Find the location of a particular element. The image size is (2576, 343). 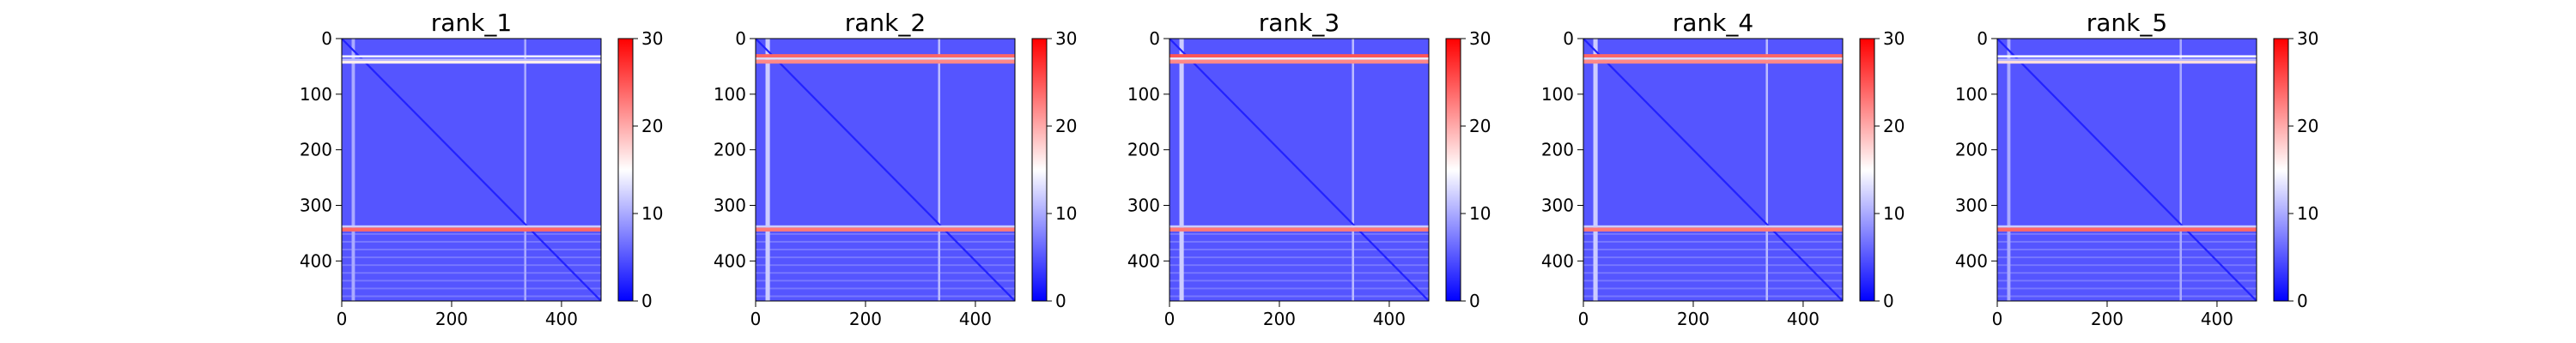

heatmap-panel-2: rank_2 0 200 400 0 100 200 300 400 0 10 20 30 is located at coordinates (896, 169).